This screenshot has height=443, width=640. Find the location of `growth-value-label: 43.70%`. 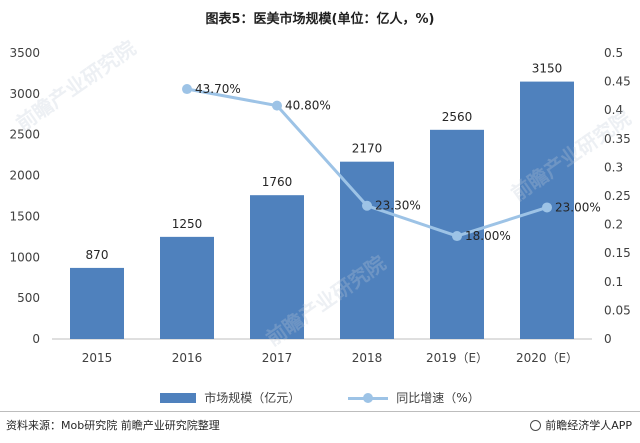

growth-value-label: 43.70% is located at coordinates (218, 89).